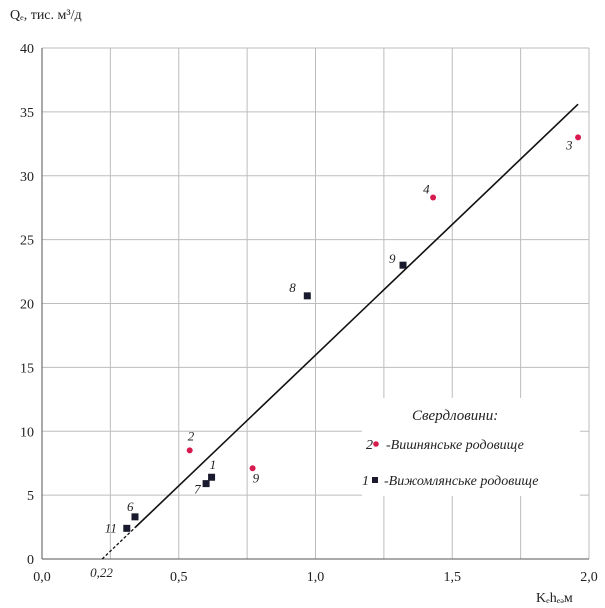  Describe the element at coordinates (118, 543) in the screenshot. I see `fit-line-extrapolation` at that location.